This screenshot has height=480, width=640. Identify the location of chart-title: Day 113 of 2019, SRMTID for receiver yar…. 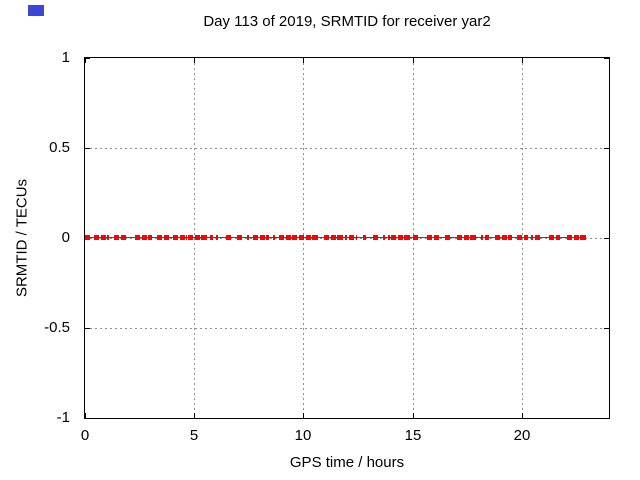
(347, 21).